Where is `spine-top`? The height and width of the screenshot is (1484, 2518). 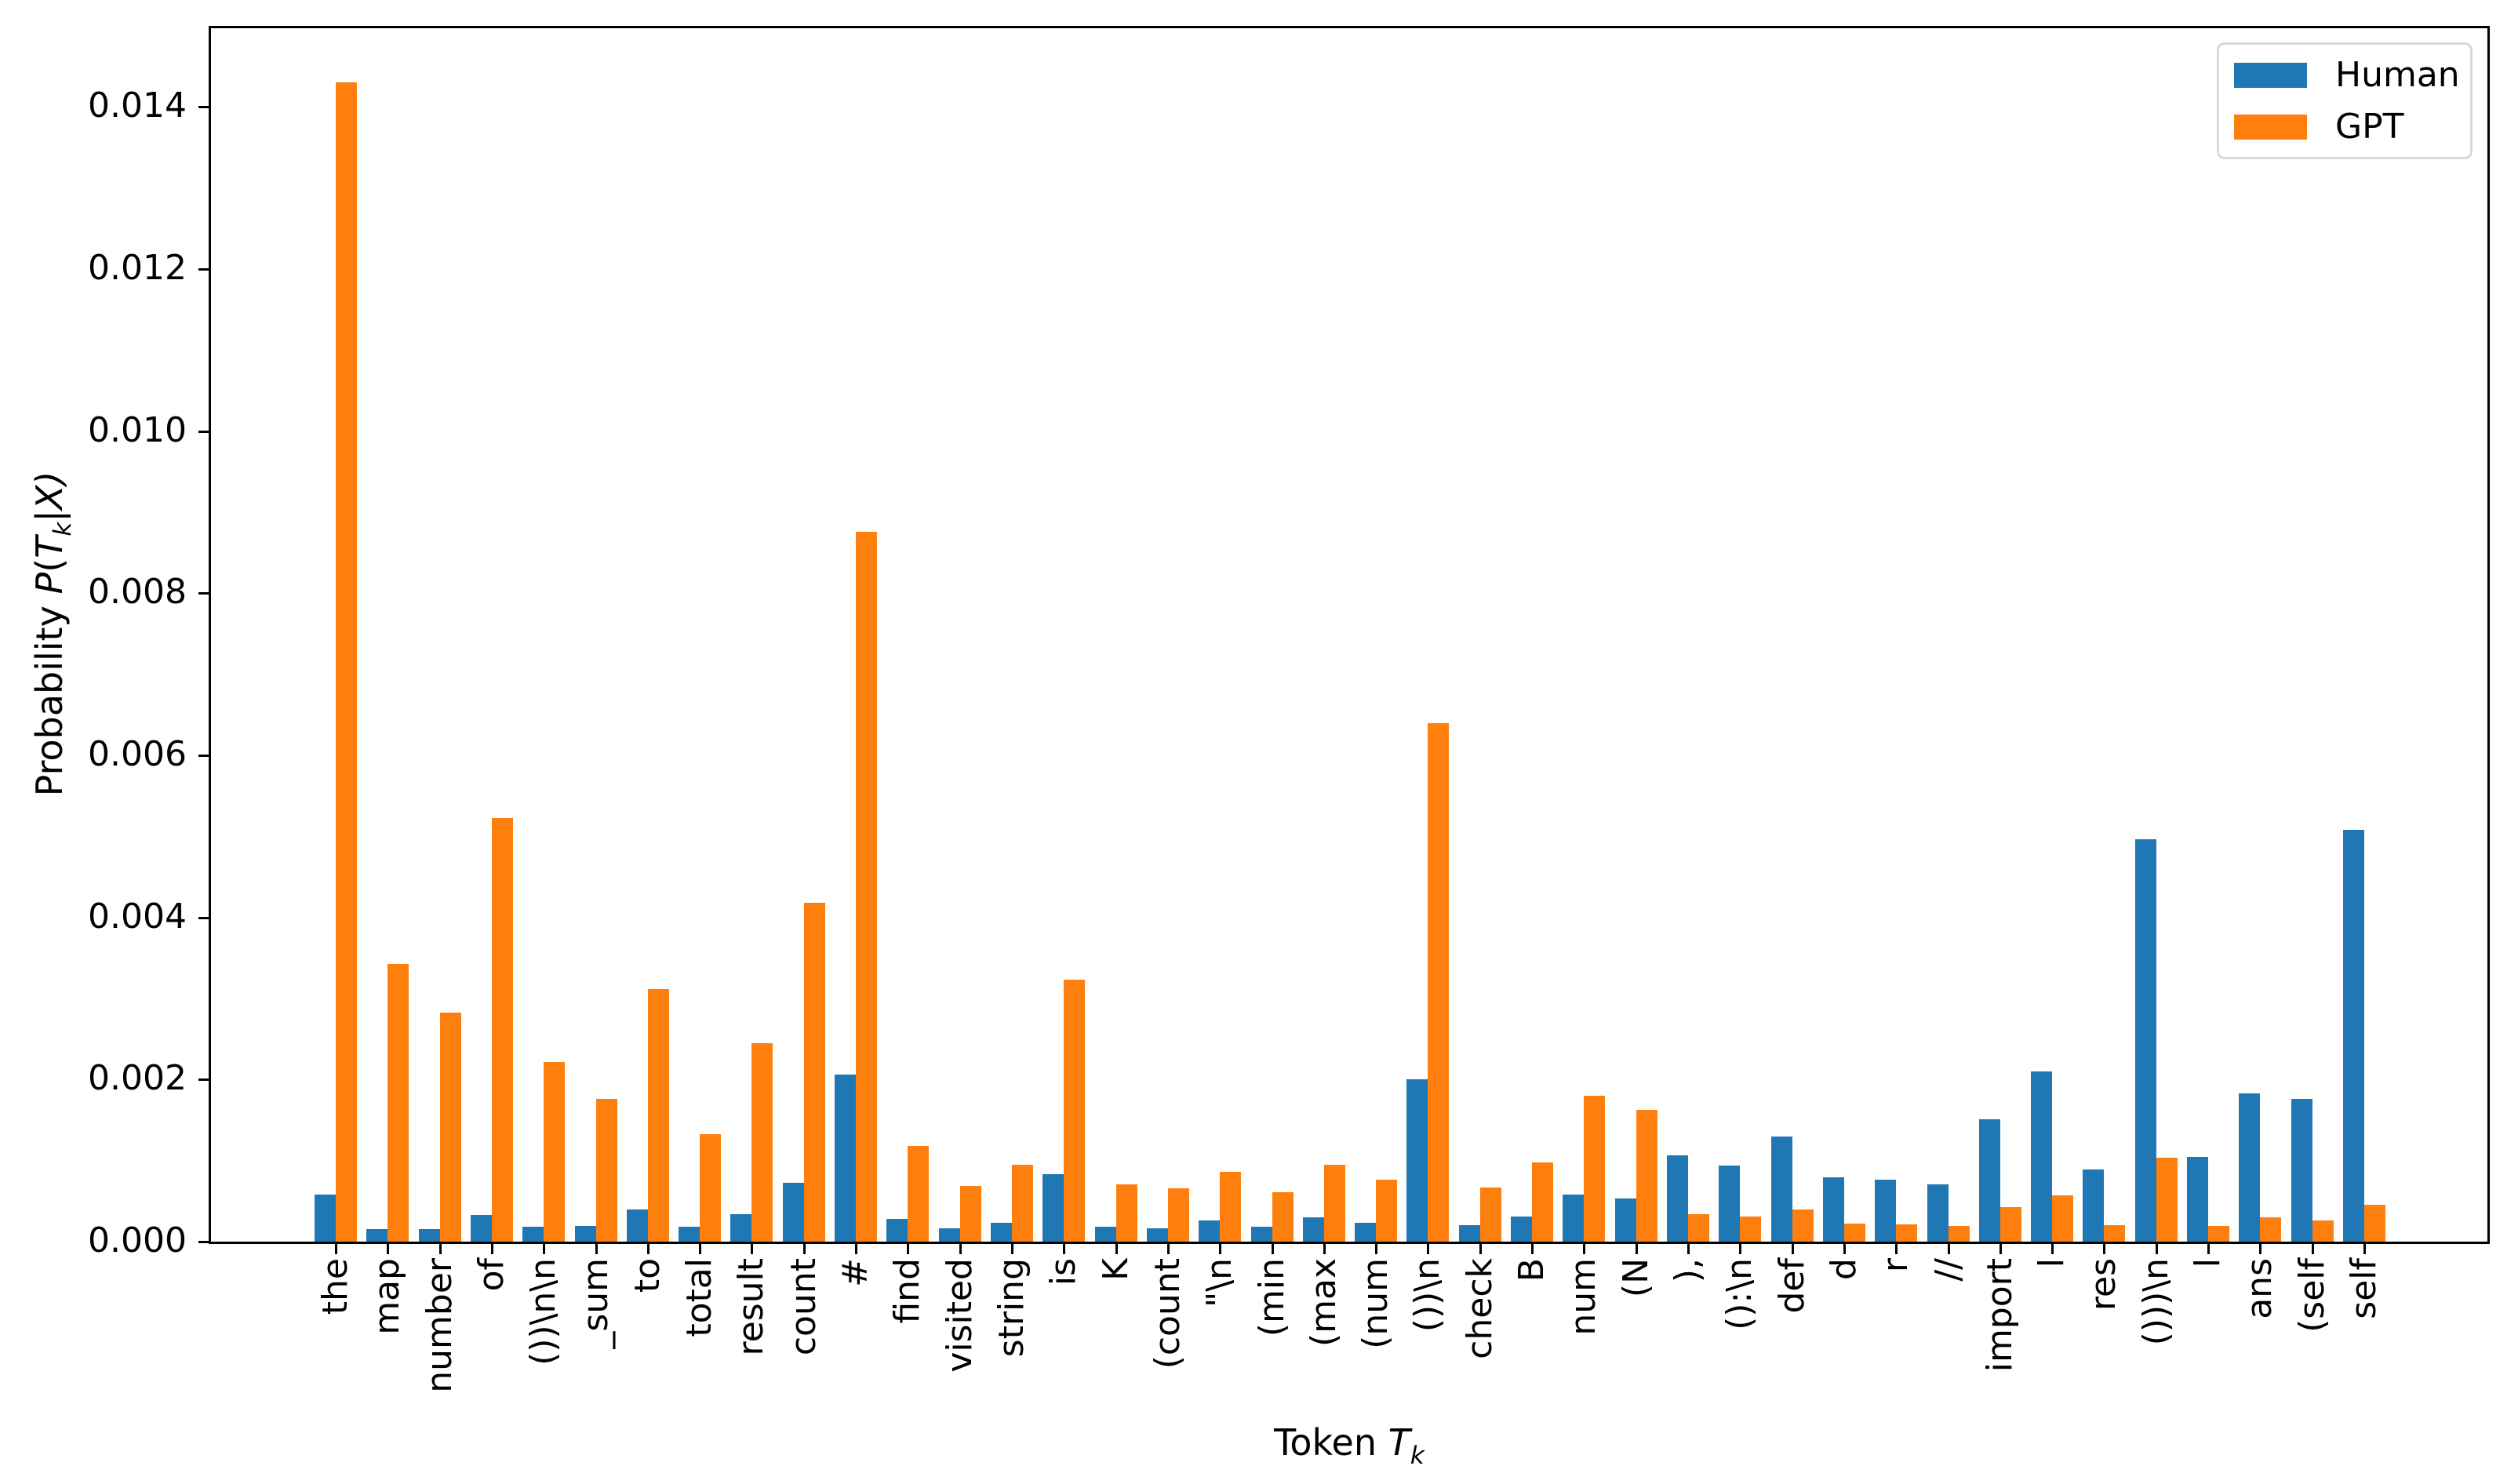 spine-top is located at coordinates (1349, 27).